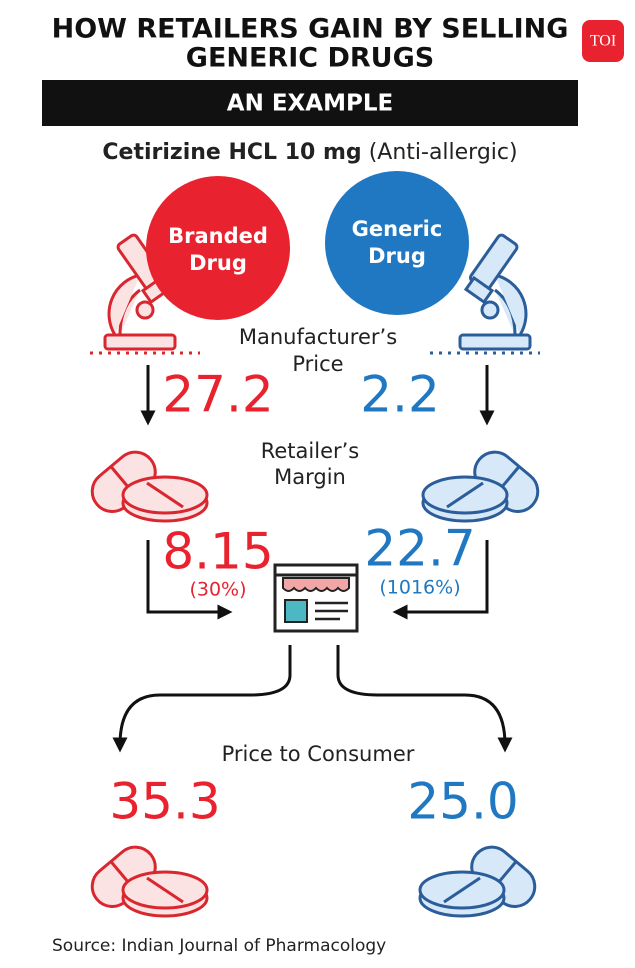  Describe the element at coordinates (218, 263) in the screenshot. I see `branded-label: Drug` at that location.